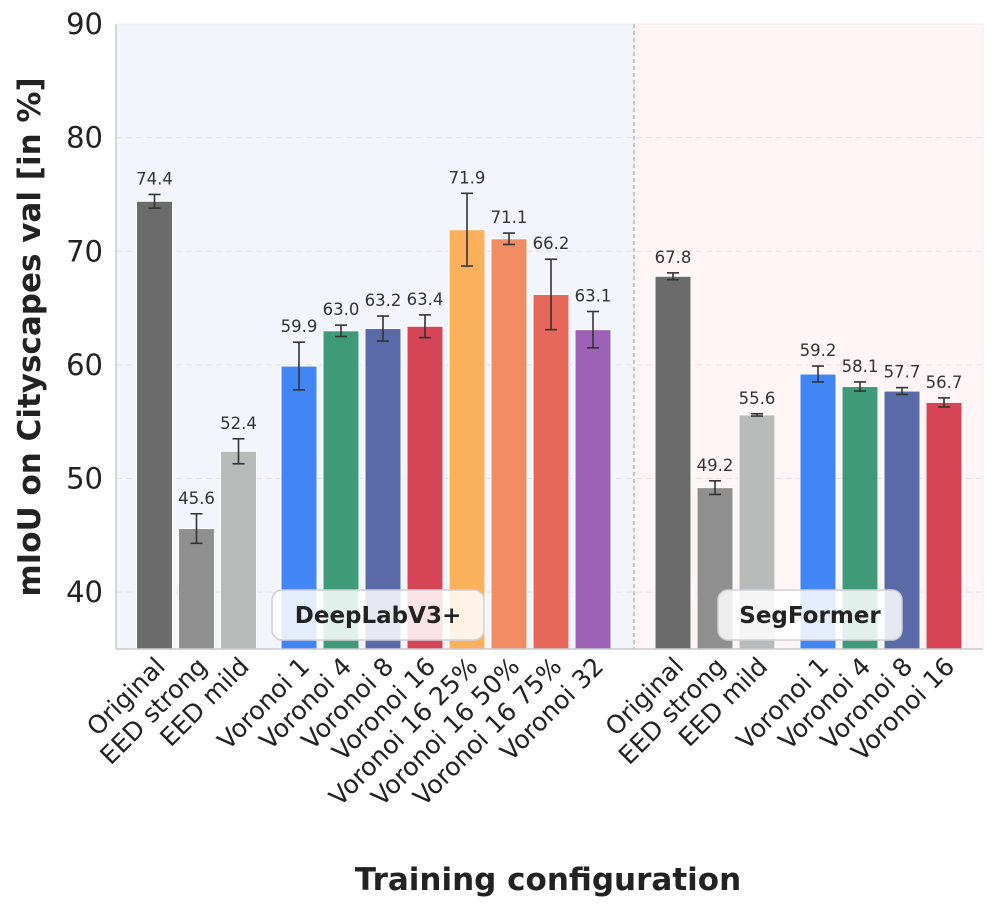  What do you see at coordinates (84, 592) in the screenshot?
I see `y-tick-label: 40` at bounding box center [84, 592].